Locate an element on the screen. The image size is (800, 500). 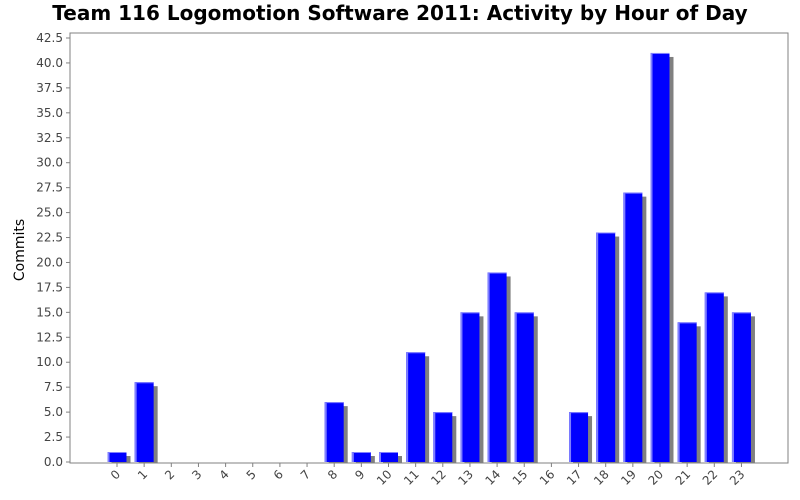
x-tick-label: 15 is located at coordinates (520, 477).